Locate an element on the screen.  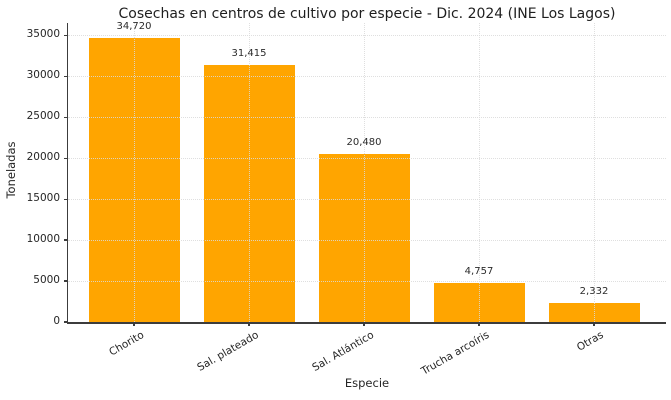
y-tick-label: 15000 is located at coordinates (43, 198).